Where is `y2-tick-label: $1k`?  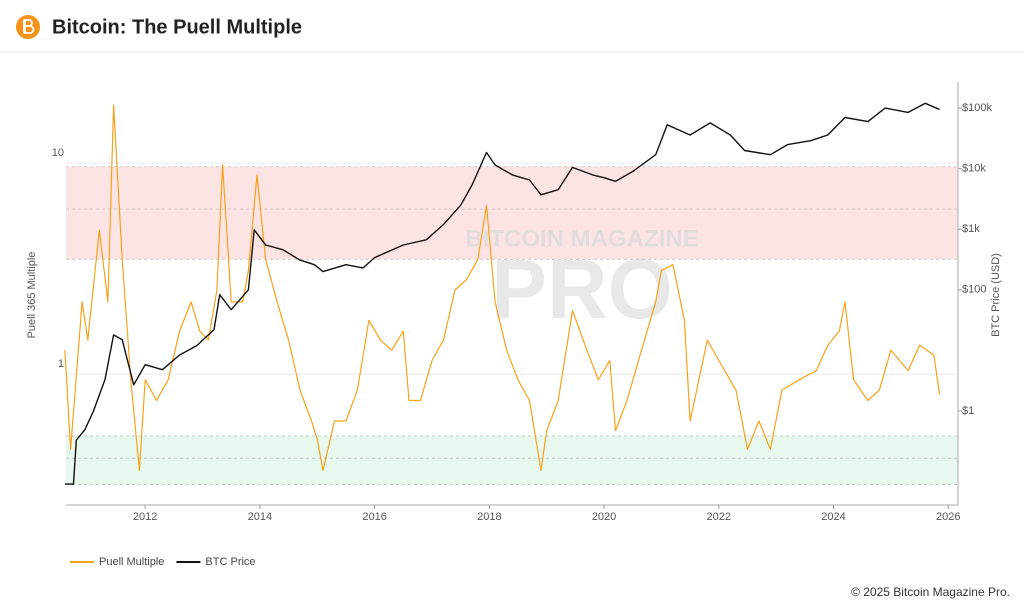 y2-tick-label: $1k is located at coordinates (971, 229).